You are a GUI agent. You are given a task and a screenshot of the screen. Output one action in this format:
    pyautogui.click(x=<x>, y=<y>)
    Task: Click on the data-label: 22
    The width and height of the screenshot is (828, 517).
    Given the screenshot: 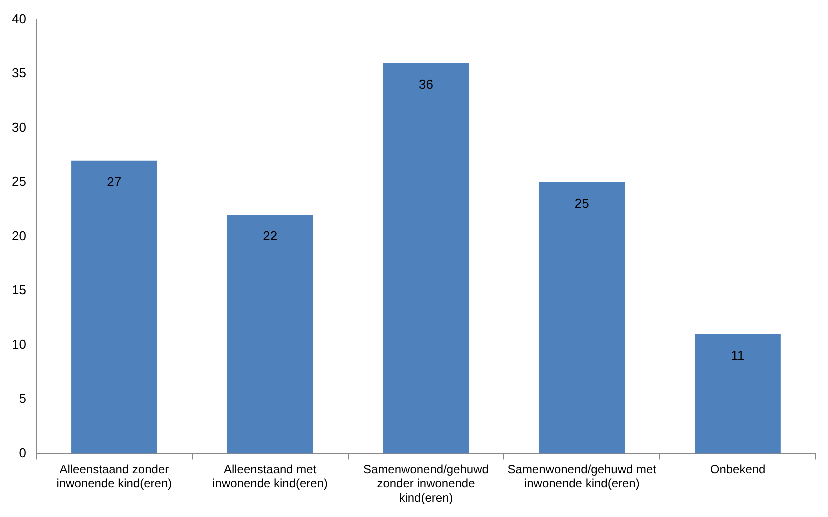 What is the action you would take?
    pyautogui.click(x=270, y=236)
    